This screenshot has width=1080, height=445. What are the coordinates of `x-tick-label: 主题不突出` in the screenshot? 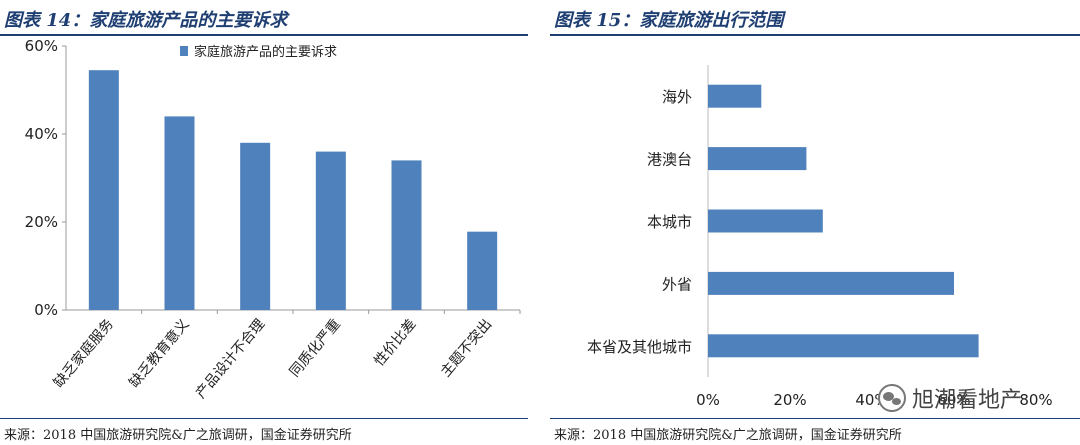 It's located at (466, 348).